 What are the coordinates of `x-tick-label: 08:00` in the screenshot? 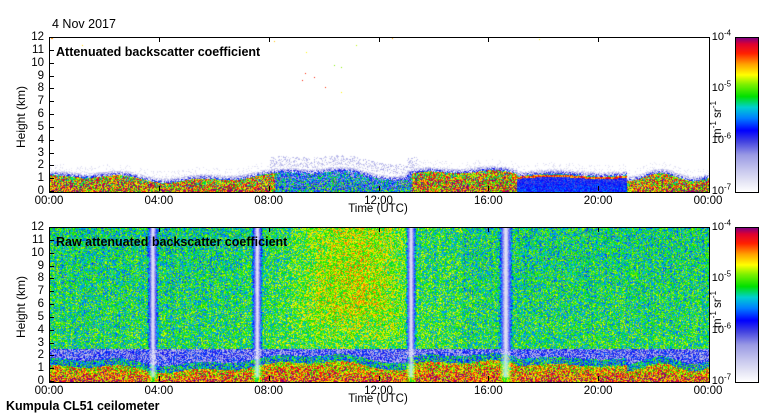 It's located at (269, 201).